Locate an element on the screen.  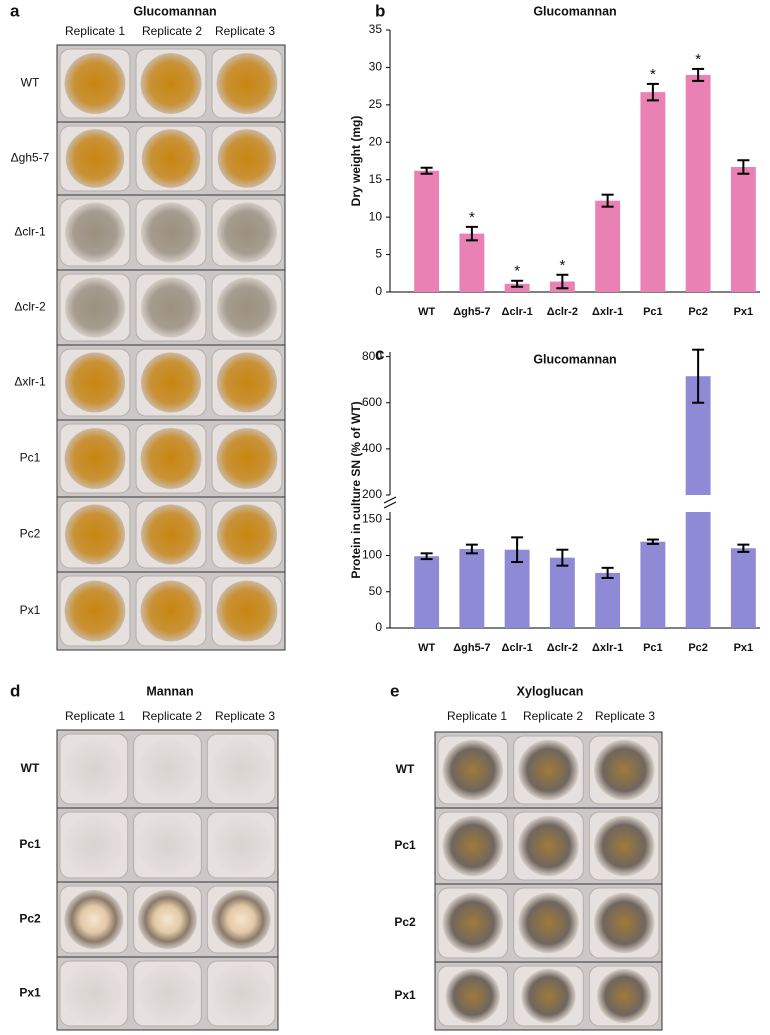
y-tick-label: 800 is located at coordinates (372, 356).